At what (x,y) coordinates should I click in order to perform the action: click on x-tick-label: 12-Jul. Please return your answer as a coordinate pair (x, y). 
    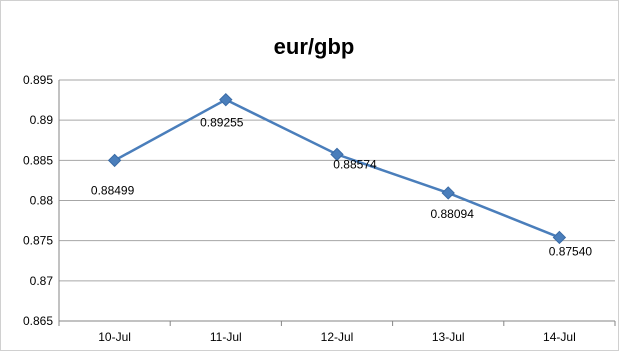
    Looking at the image, I should click on (337, 337).